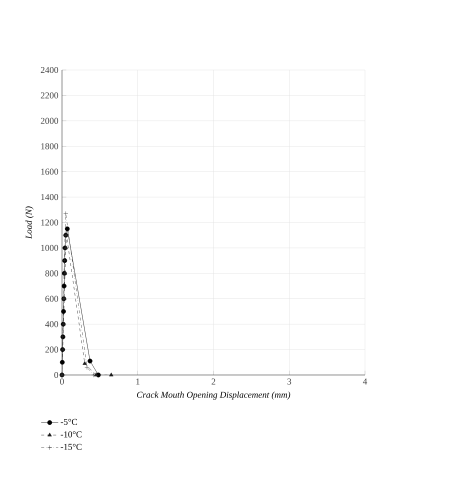  Describe the element at coordinates (49, 70) in the screenshot. I see `y-tick-label: 2400` at that location.